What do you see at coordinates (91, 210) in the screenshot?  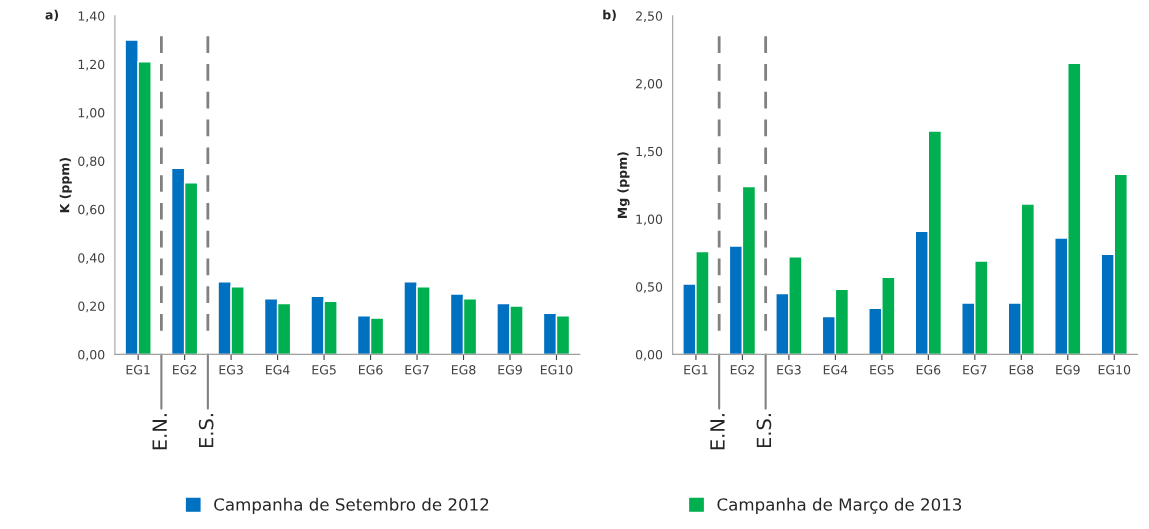 I see `y-tick-label: 0,60` at bounding box center [91, 210].